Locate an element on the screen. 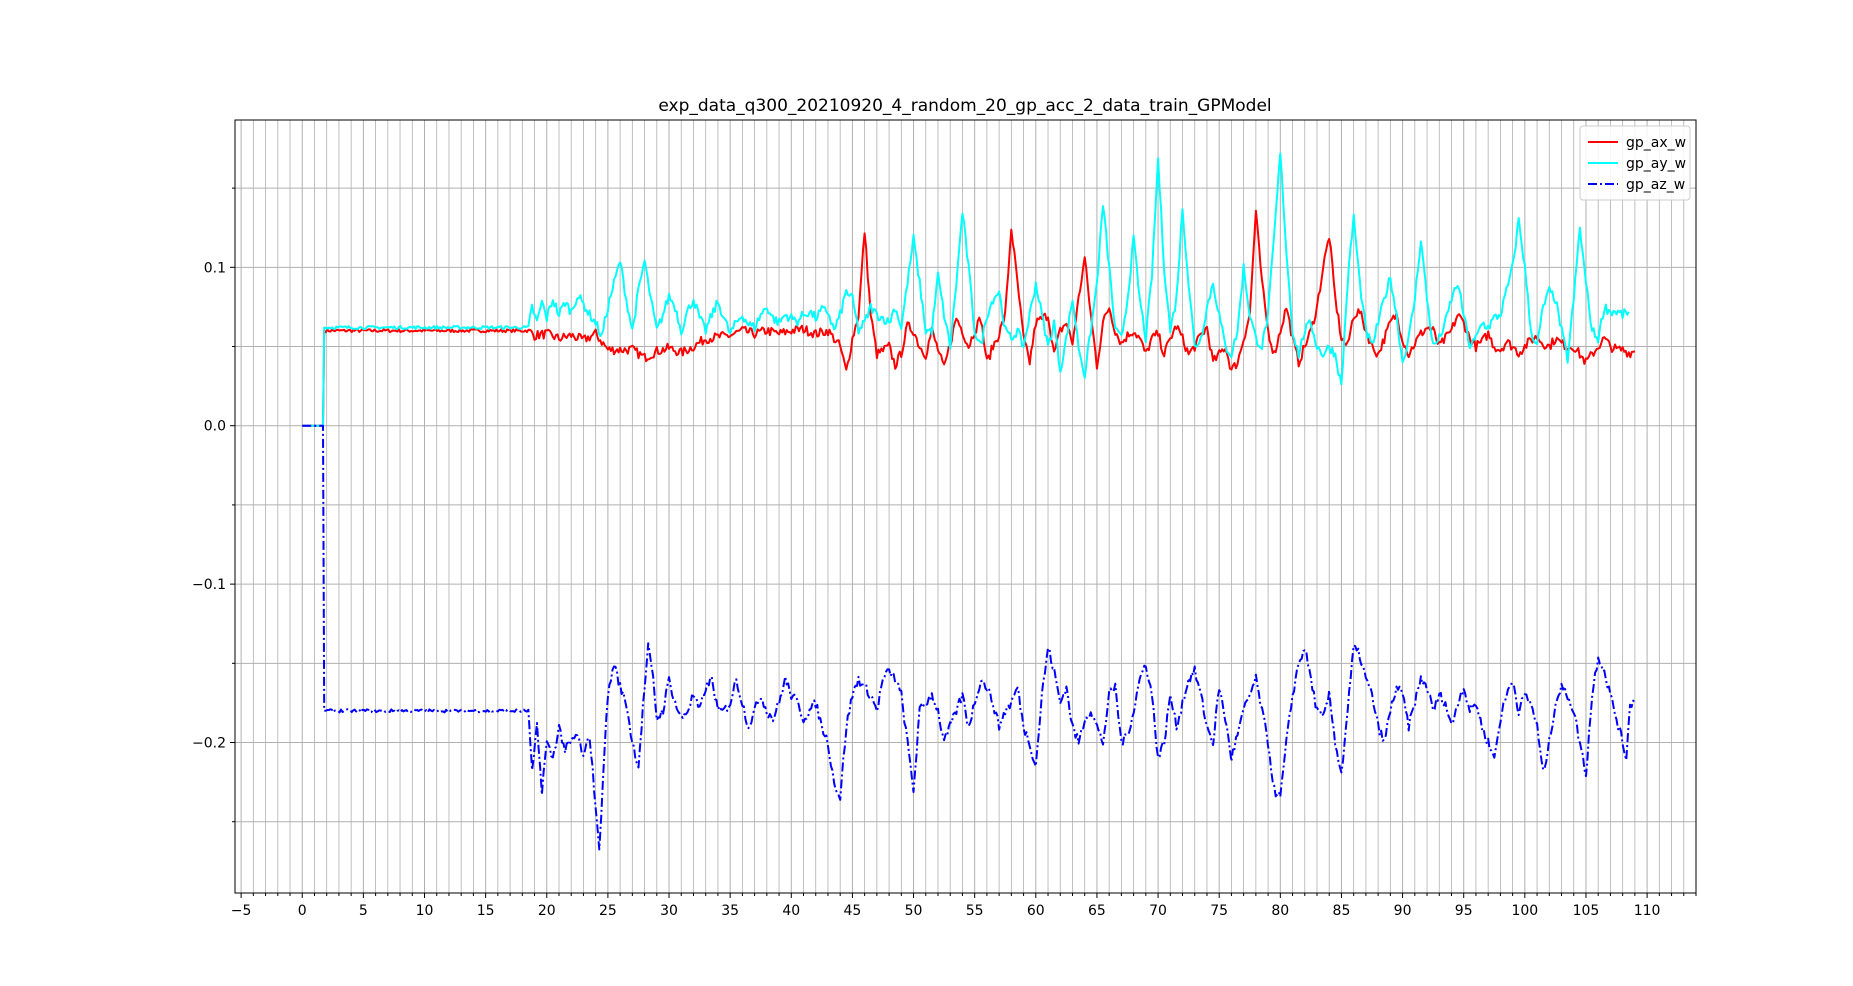 The image size is (1853, 986). x-tick-label: 50 is located at coordinates (914, 911).